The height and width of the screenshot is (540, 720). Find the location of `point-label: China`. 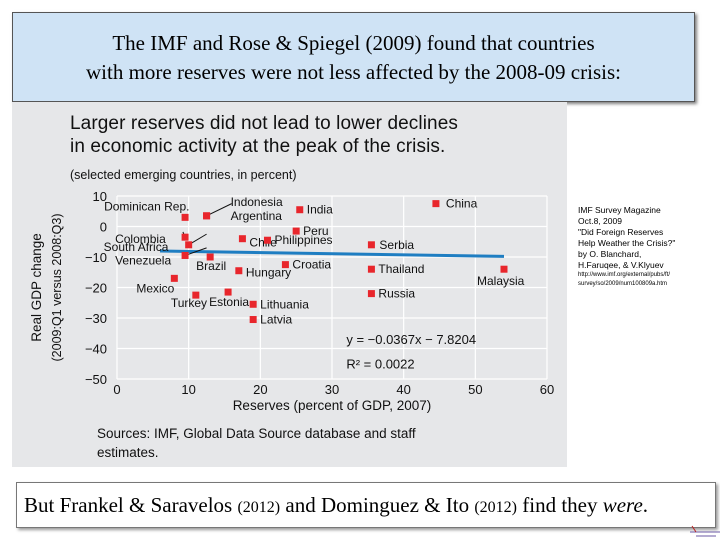

point-label: China is located at coordinates (462, 204).